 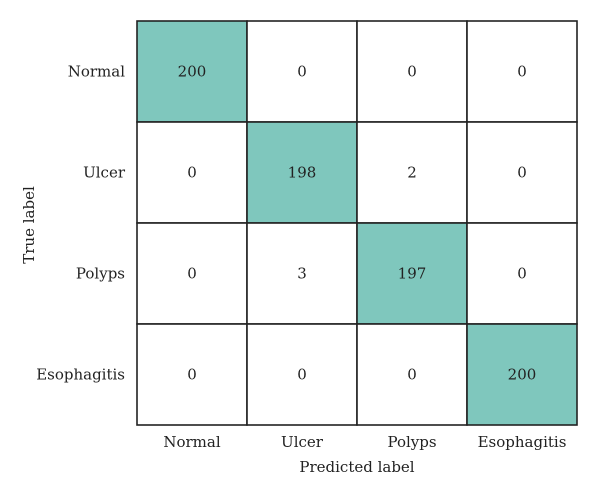 What do you see at coordinates (364, 442) in the screenshot?
I see `x-tick-labels: Normal Ulcer Polyps Esophagitis` at bounding box center [364, 442].